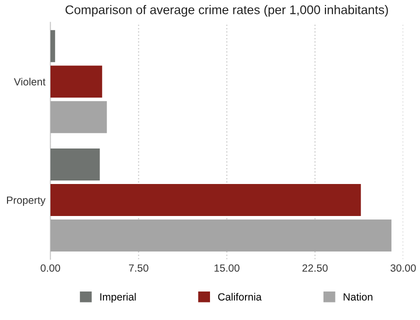  I want to click on y-tick-label: Violent, so click(30, 82).